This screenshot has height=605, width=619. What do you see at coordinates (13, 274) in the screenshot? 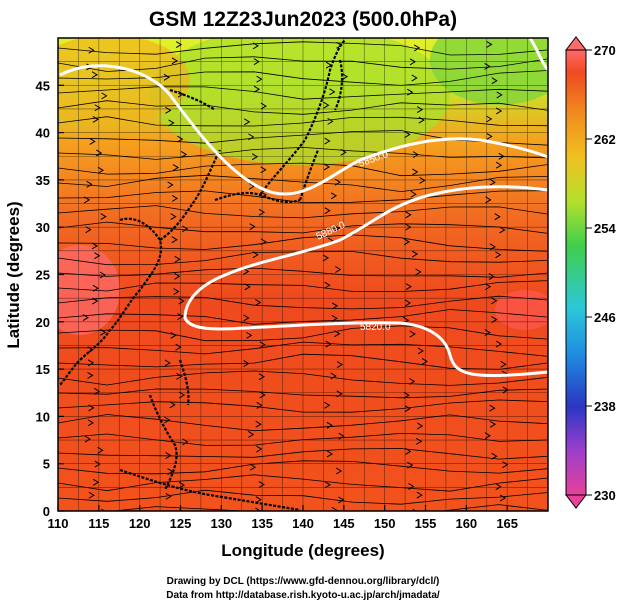
I see `y-axis-label: Latitude (degrees)` at bounding box center [13, 274].